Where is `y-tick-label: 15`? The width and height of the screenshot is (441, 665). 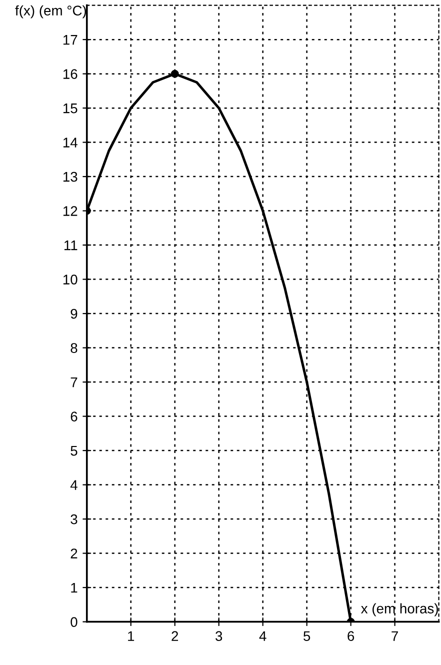 y-tick-label: 15 is located at coordinates (70, 109).